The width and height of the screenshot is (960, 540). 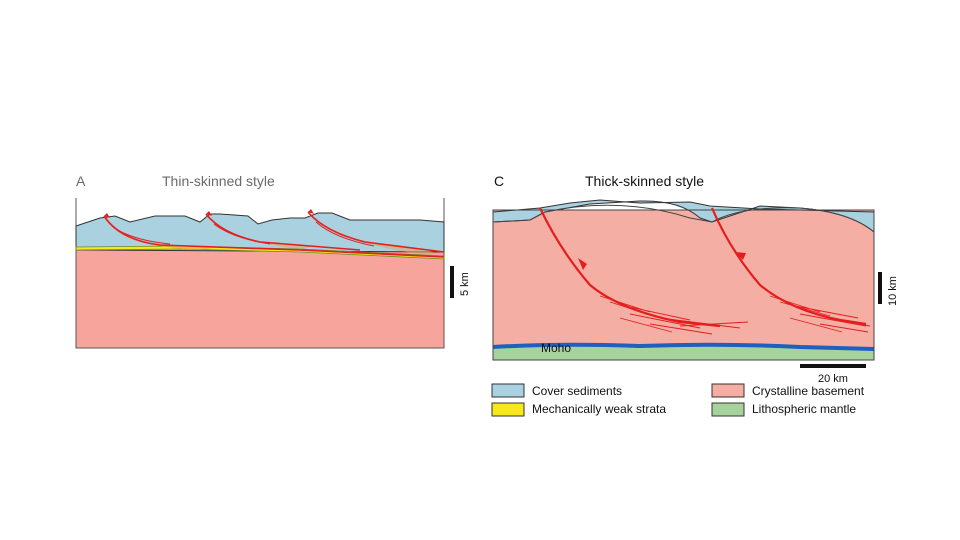 I want to click on panel-a-letter: A, so click(x=81, y=181).